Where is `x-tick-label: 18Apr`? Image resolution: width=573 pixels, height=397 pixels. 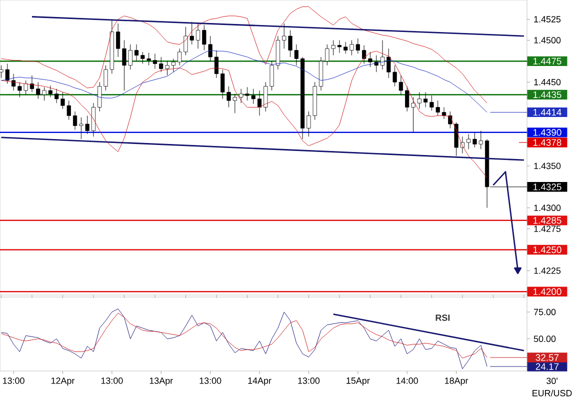
x-tick-label: 18Apr is located at coordinates (456, 382).